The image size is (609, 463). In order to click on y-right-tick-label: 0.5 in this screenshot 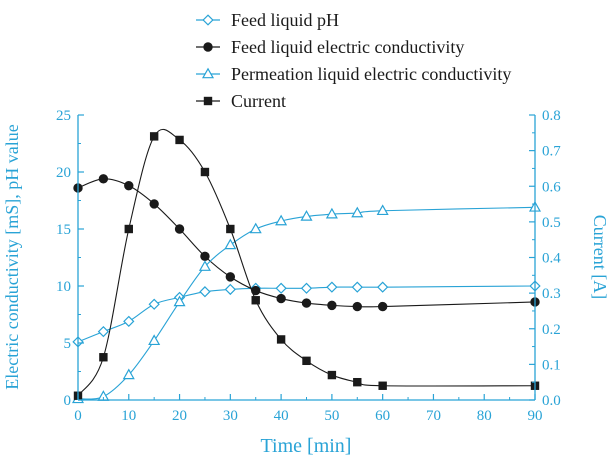, I will do `click(551, 223)`.